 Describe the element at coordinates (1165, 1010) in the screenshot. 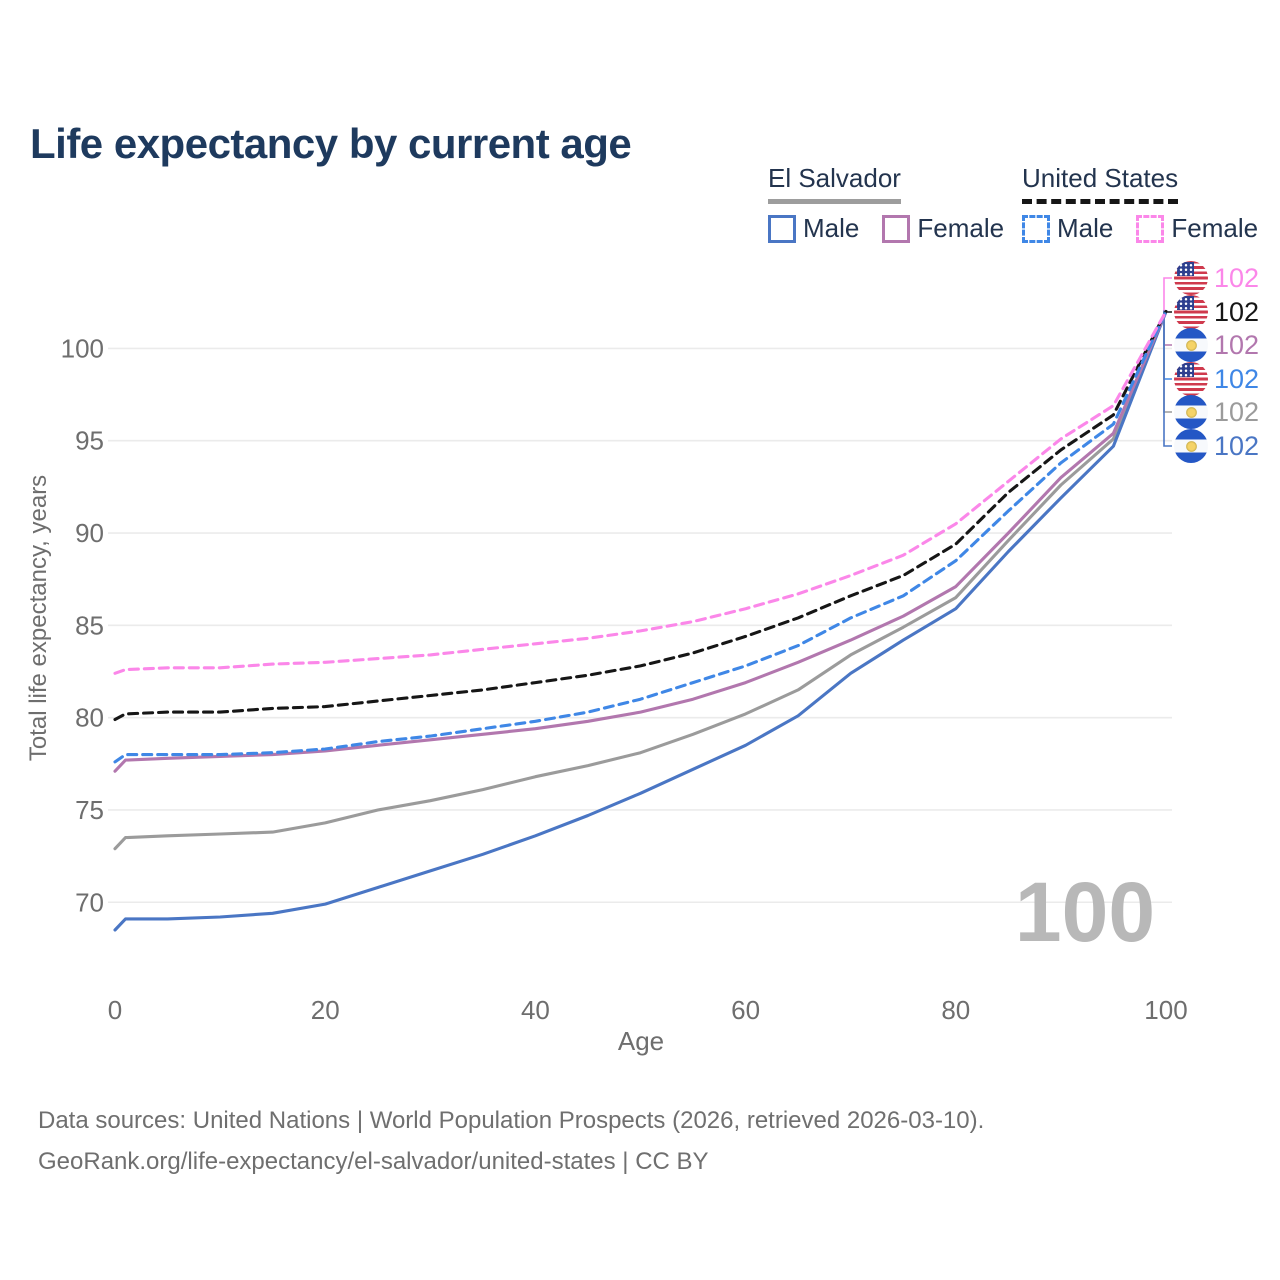

I see `x-tick-label: 100` at that location.